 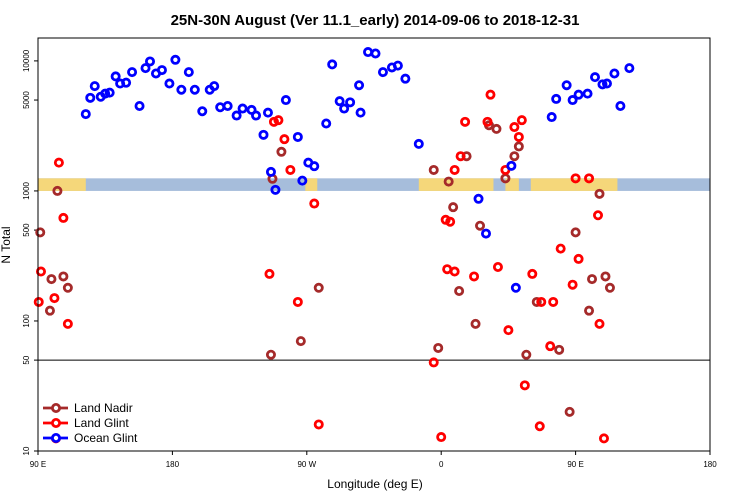 I want to click on legend-marker, so click(x=56, y=422).